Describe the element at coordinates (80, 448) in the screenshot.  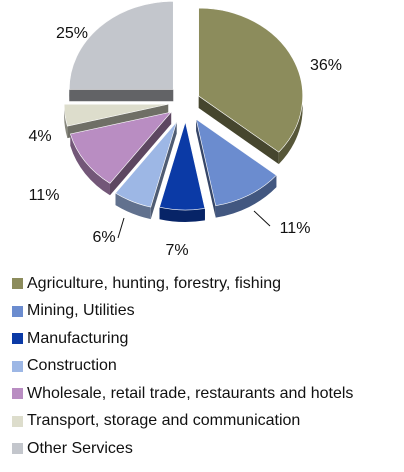
I see `legend-label: Other Services` at that location.